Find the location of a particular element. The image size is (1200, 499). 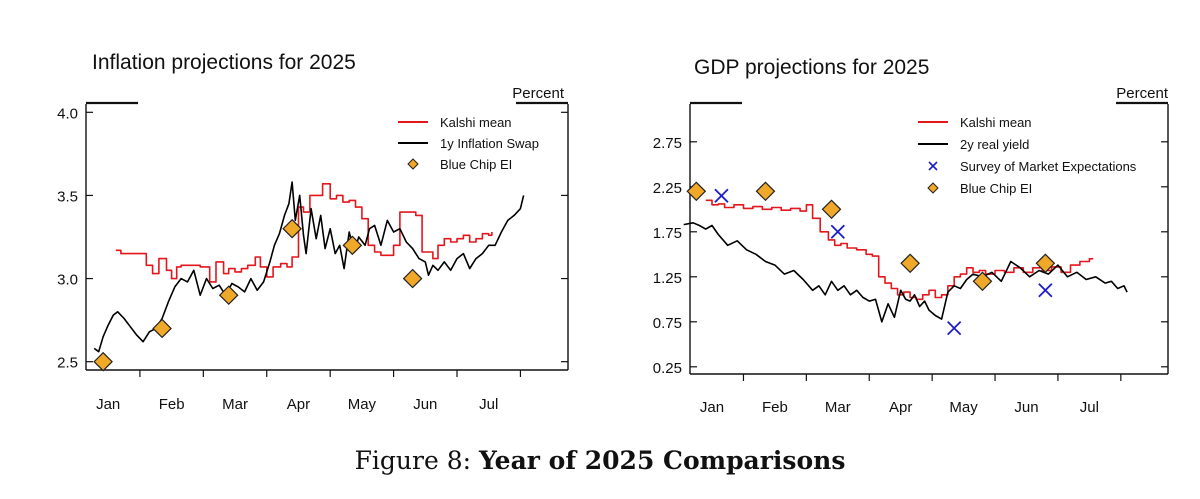

y-tick-label: 1.25 is located at coordinates (667, 278).